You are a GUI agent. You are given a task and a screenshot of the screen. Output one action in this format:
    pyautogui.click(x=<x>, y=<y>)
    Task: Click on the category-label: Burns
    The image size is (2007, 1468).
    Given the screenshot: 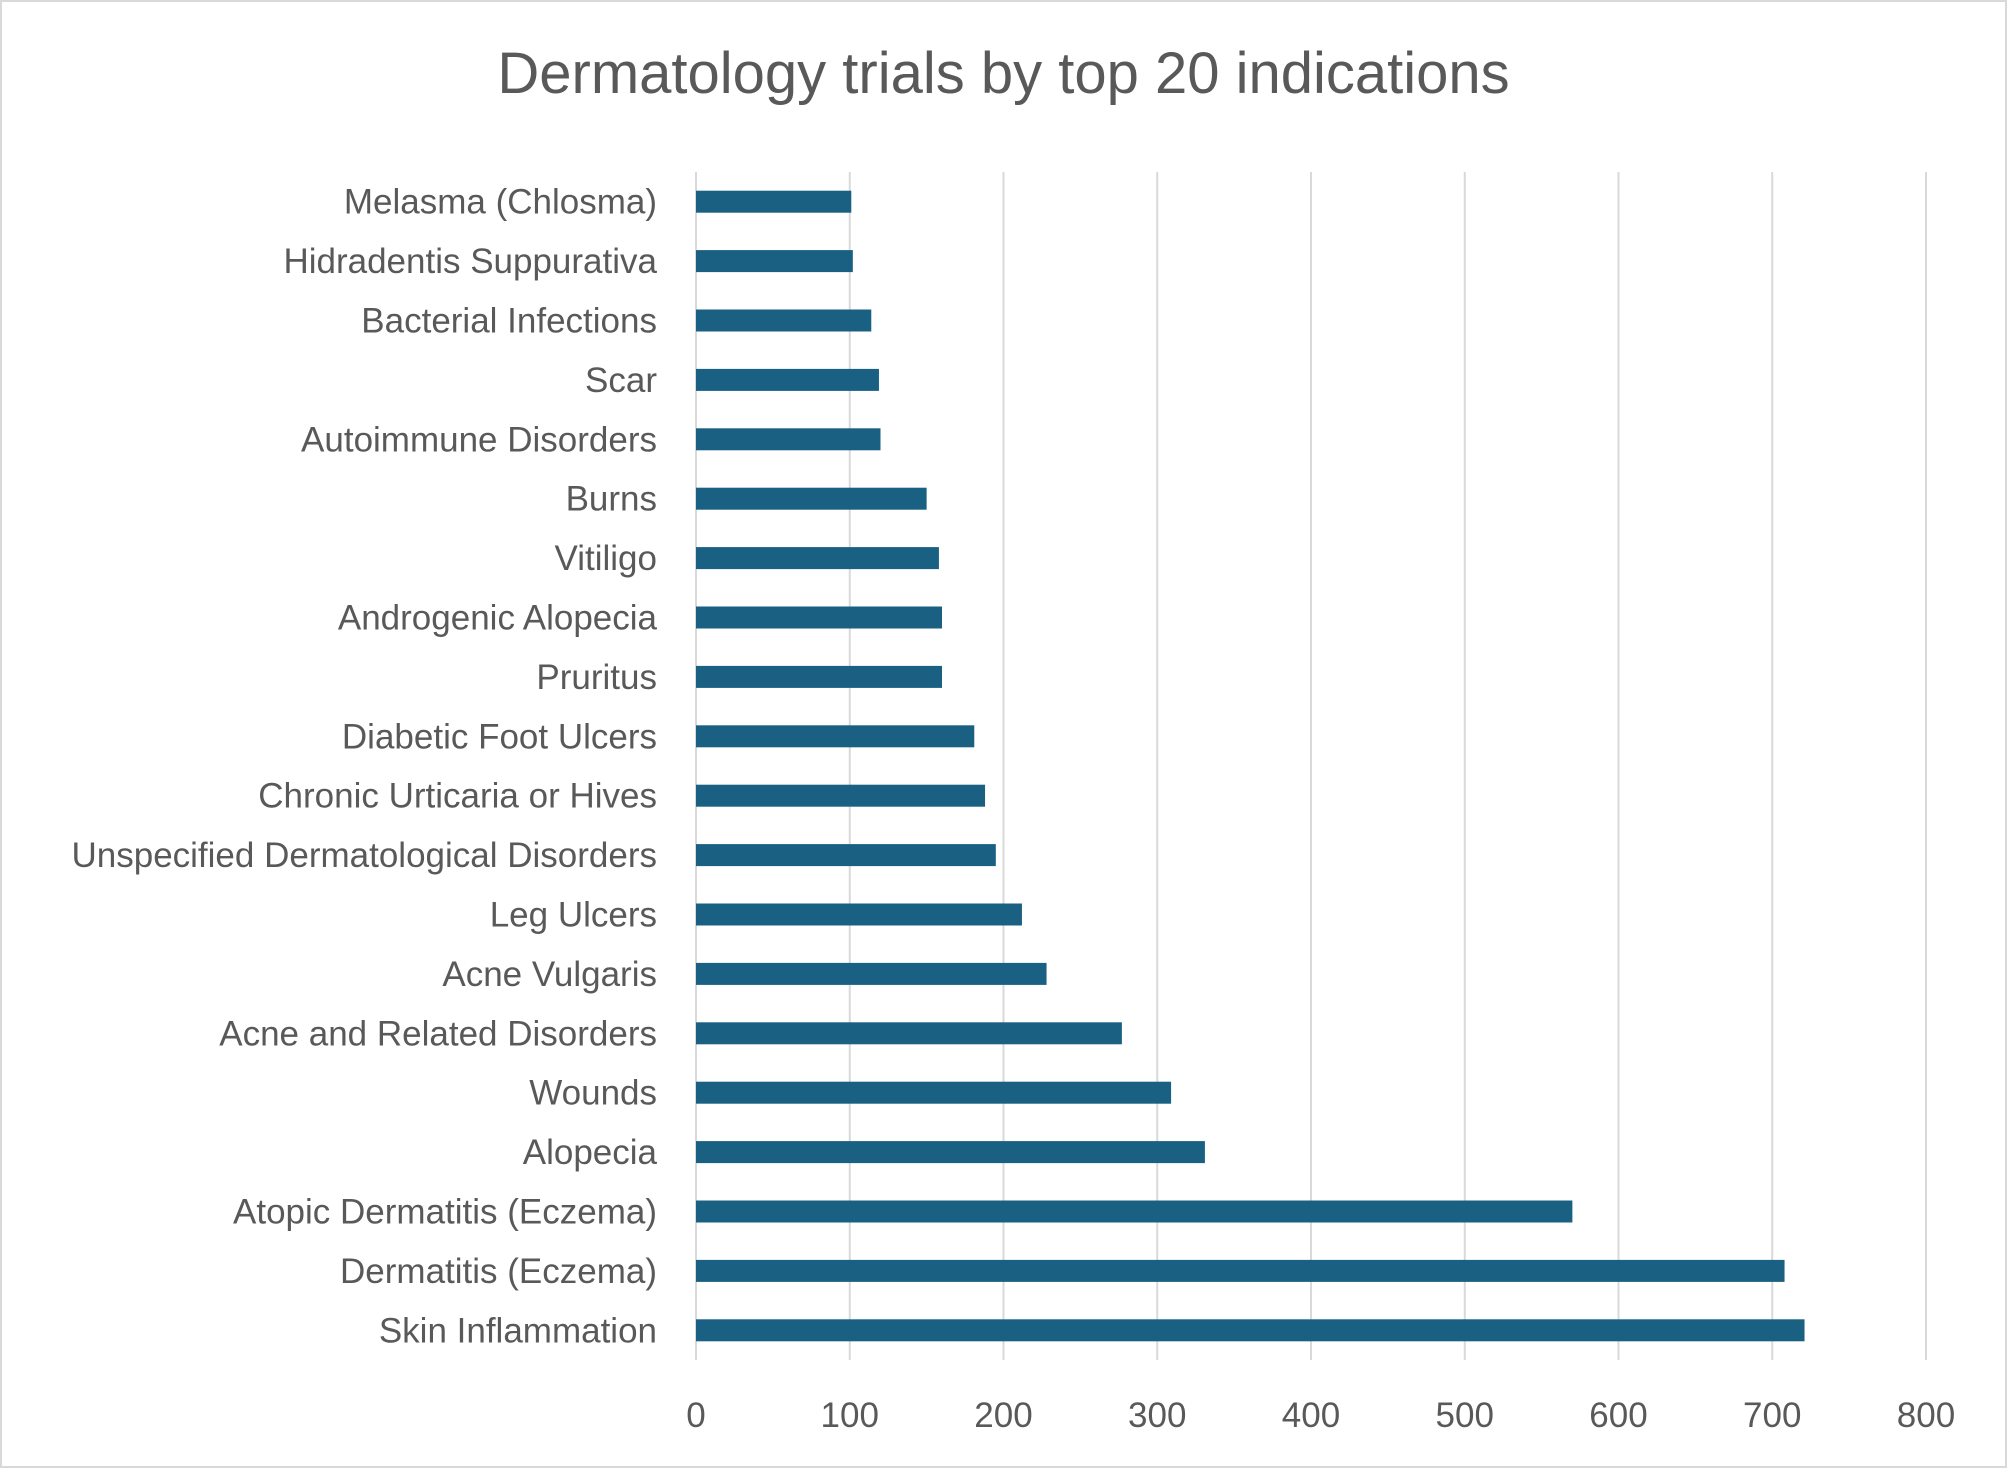 What is the action you would take?
    pyautogui.click(x=611, y=499)
    